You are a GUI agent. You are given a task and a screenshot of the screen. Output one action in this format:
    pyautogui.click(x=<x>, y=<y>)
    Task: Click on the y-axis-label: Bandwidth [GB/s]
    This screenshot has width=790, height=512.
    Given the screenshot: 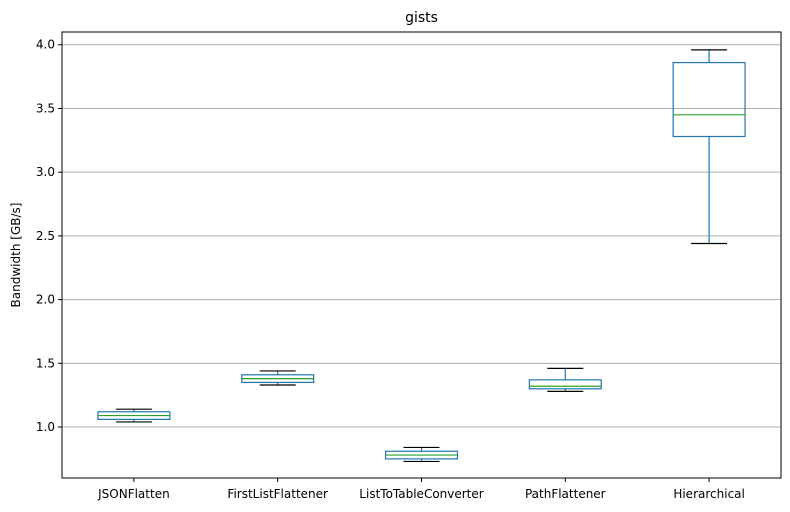 What is the action you would take?
    pyautogui.click(x=16, y=255)
    